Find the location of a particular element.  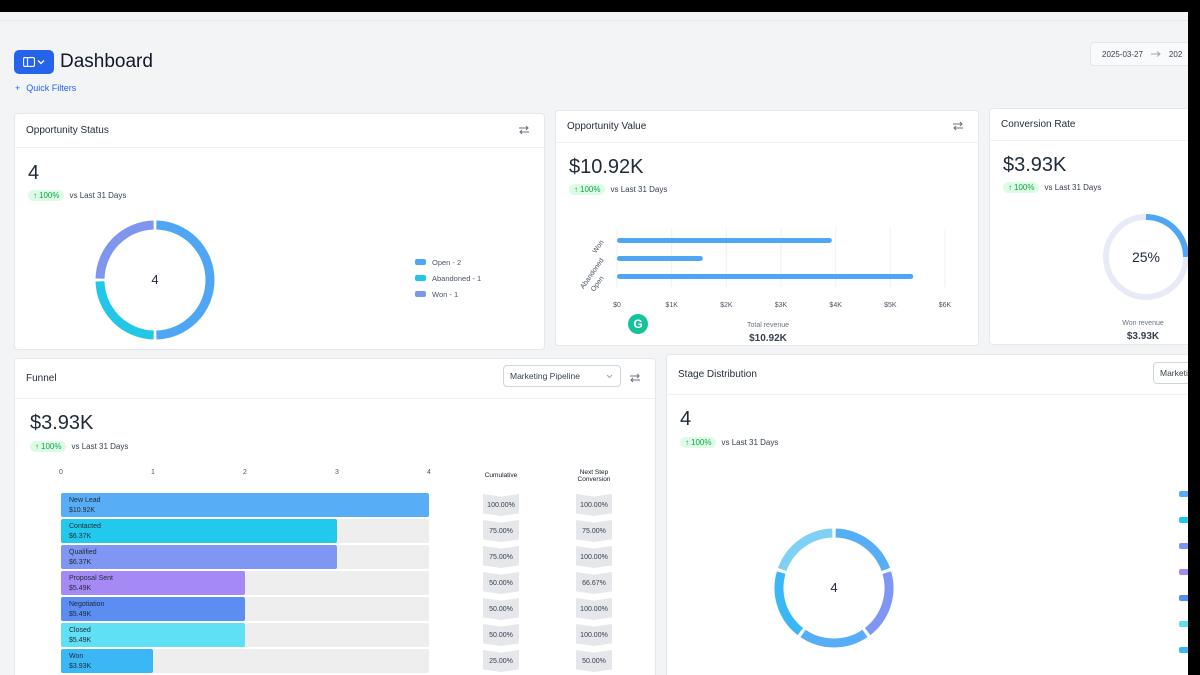

top-divider is located at coordinates (594, 20).